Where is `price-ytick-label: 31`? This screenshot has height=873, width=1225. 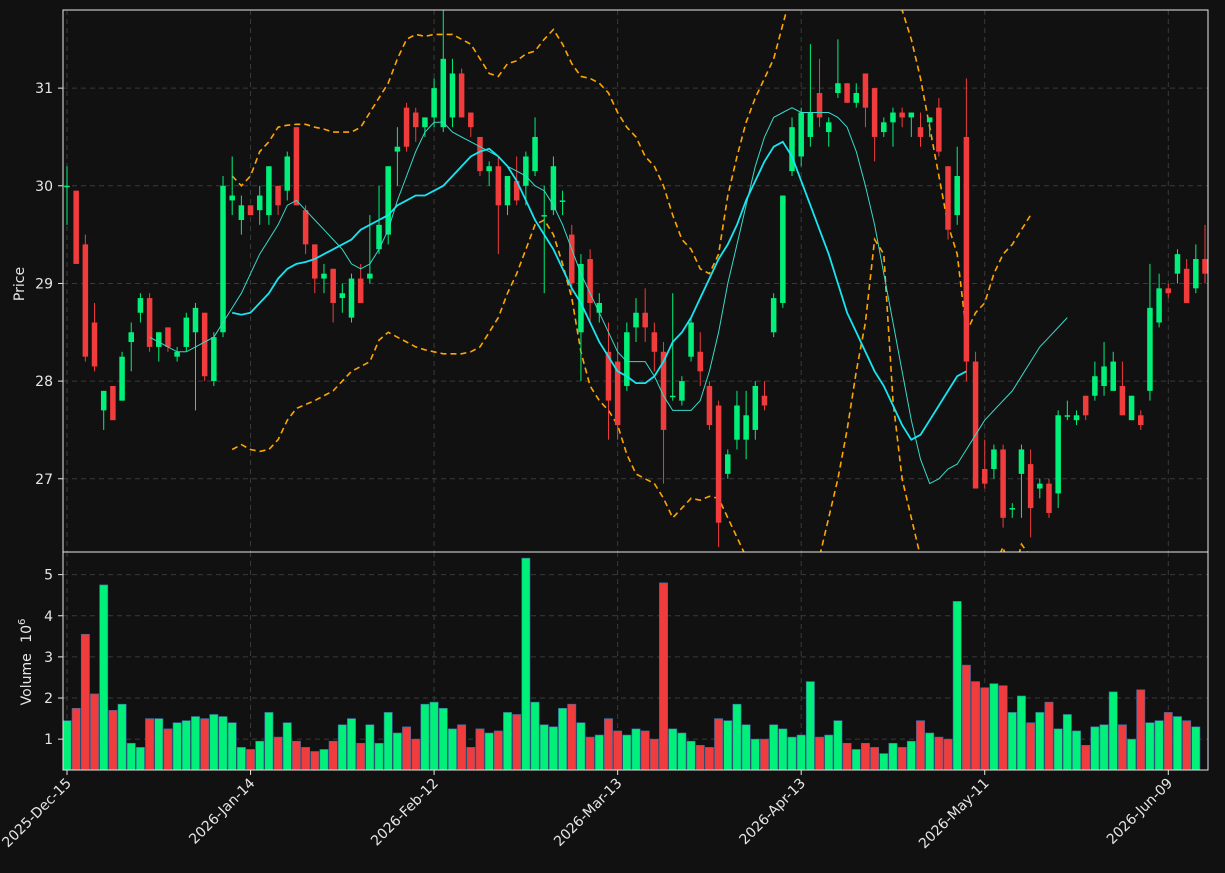
price-ytick-label: 31 is located at coordinates (44, 89).